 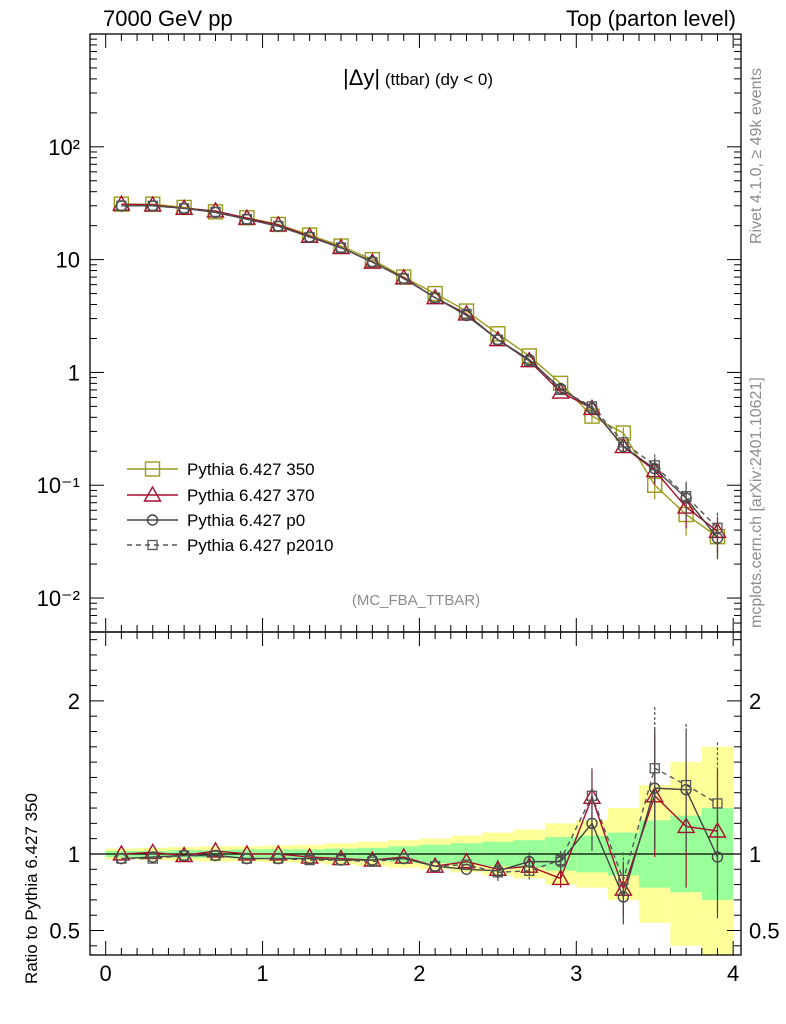 I want to click on legend-entry-p2010: Pythia 6.427 p2010, so click(x=230, y=545).